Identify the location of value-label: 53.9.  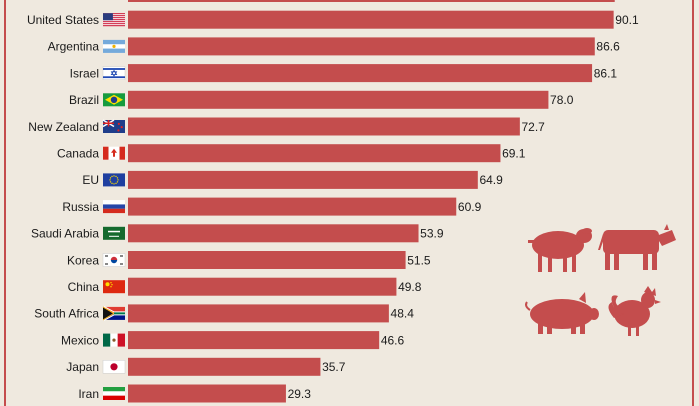
(432, 234).